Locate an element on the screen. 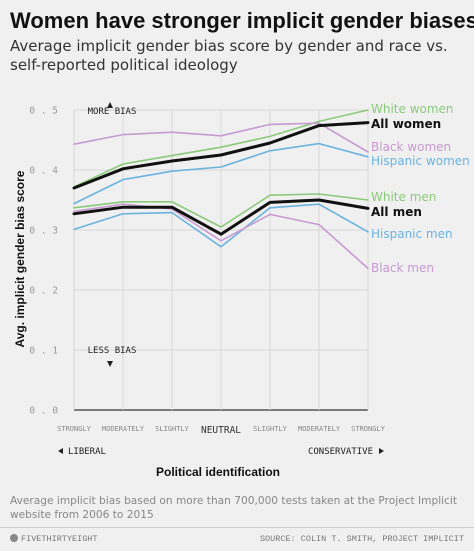  series-line-hispanic-men is located at coordinates (221, 225).